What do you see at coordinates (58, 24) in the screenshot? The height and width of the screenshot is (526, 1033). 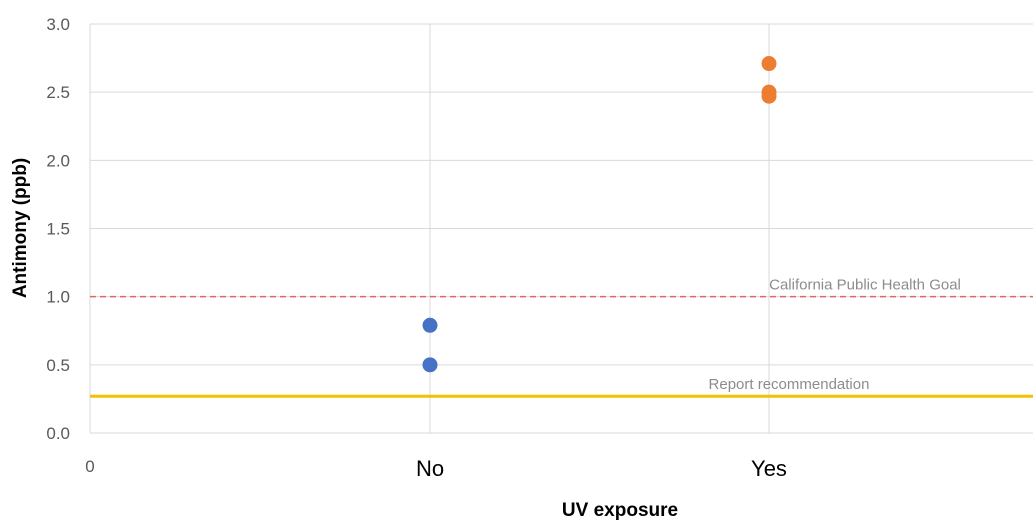 I see `y-tick-label: 3.0` at bounding box center [58, 24].